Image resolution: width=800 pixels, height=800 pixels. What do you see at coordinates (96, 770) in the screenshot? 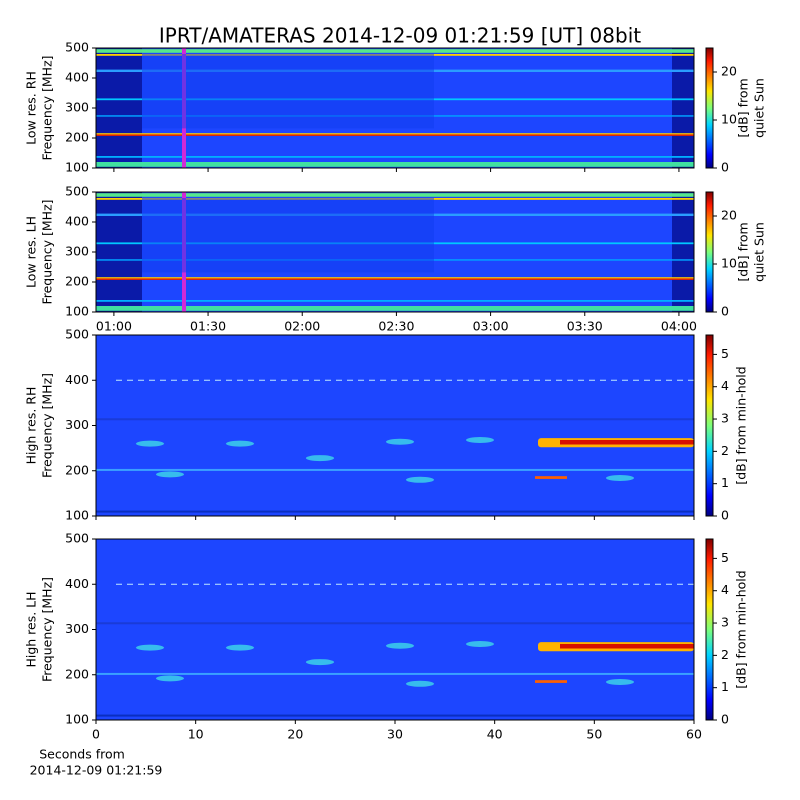
I see `x-axis-label: 2014-12-09 01:21:59` at bounding box center [96, 770].